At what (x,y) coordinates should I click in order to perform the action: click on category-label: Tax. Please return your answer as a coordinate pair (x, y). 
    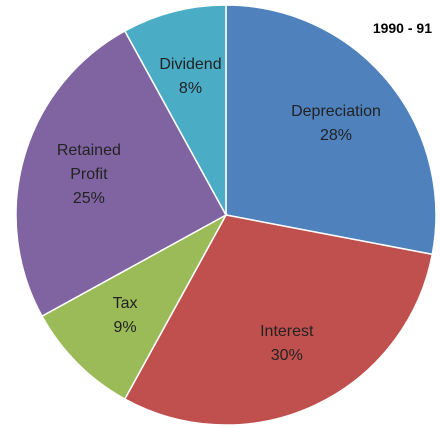
    Looking at the image, I should click on (125, 303).